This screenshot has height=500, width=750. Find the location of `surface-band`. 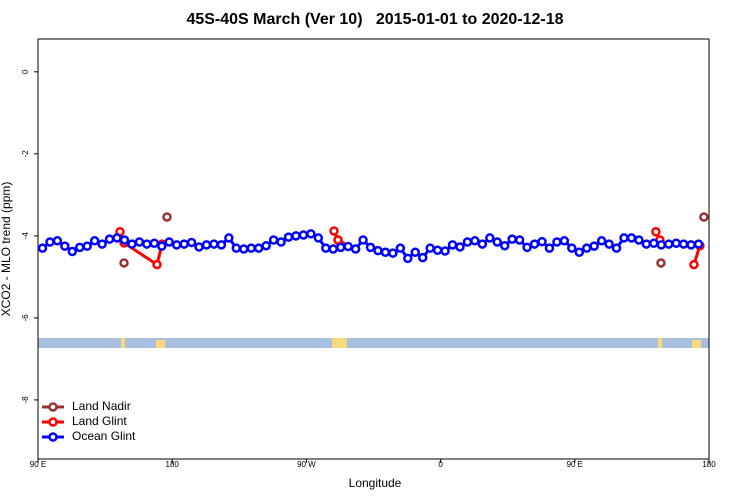

surface-band is located at coordinates (373, 343).